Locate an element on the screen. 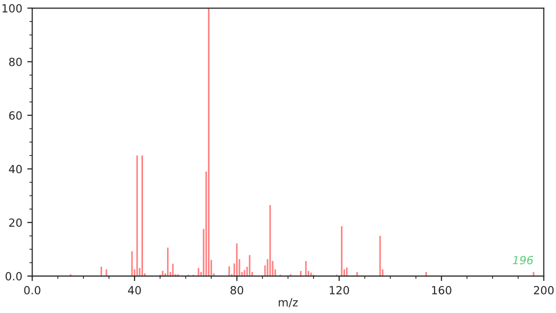  x-axis-title: m/z is located at coordinates (288, 303).